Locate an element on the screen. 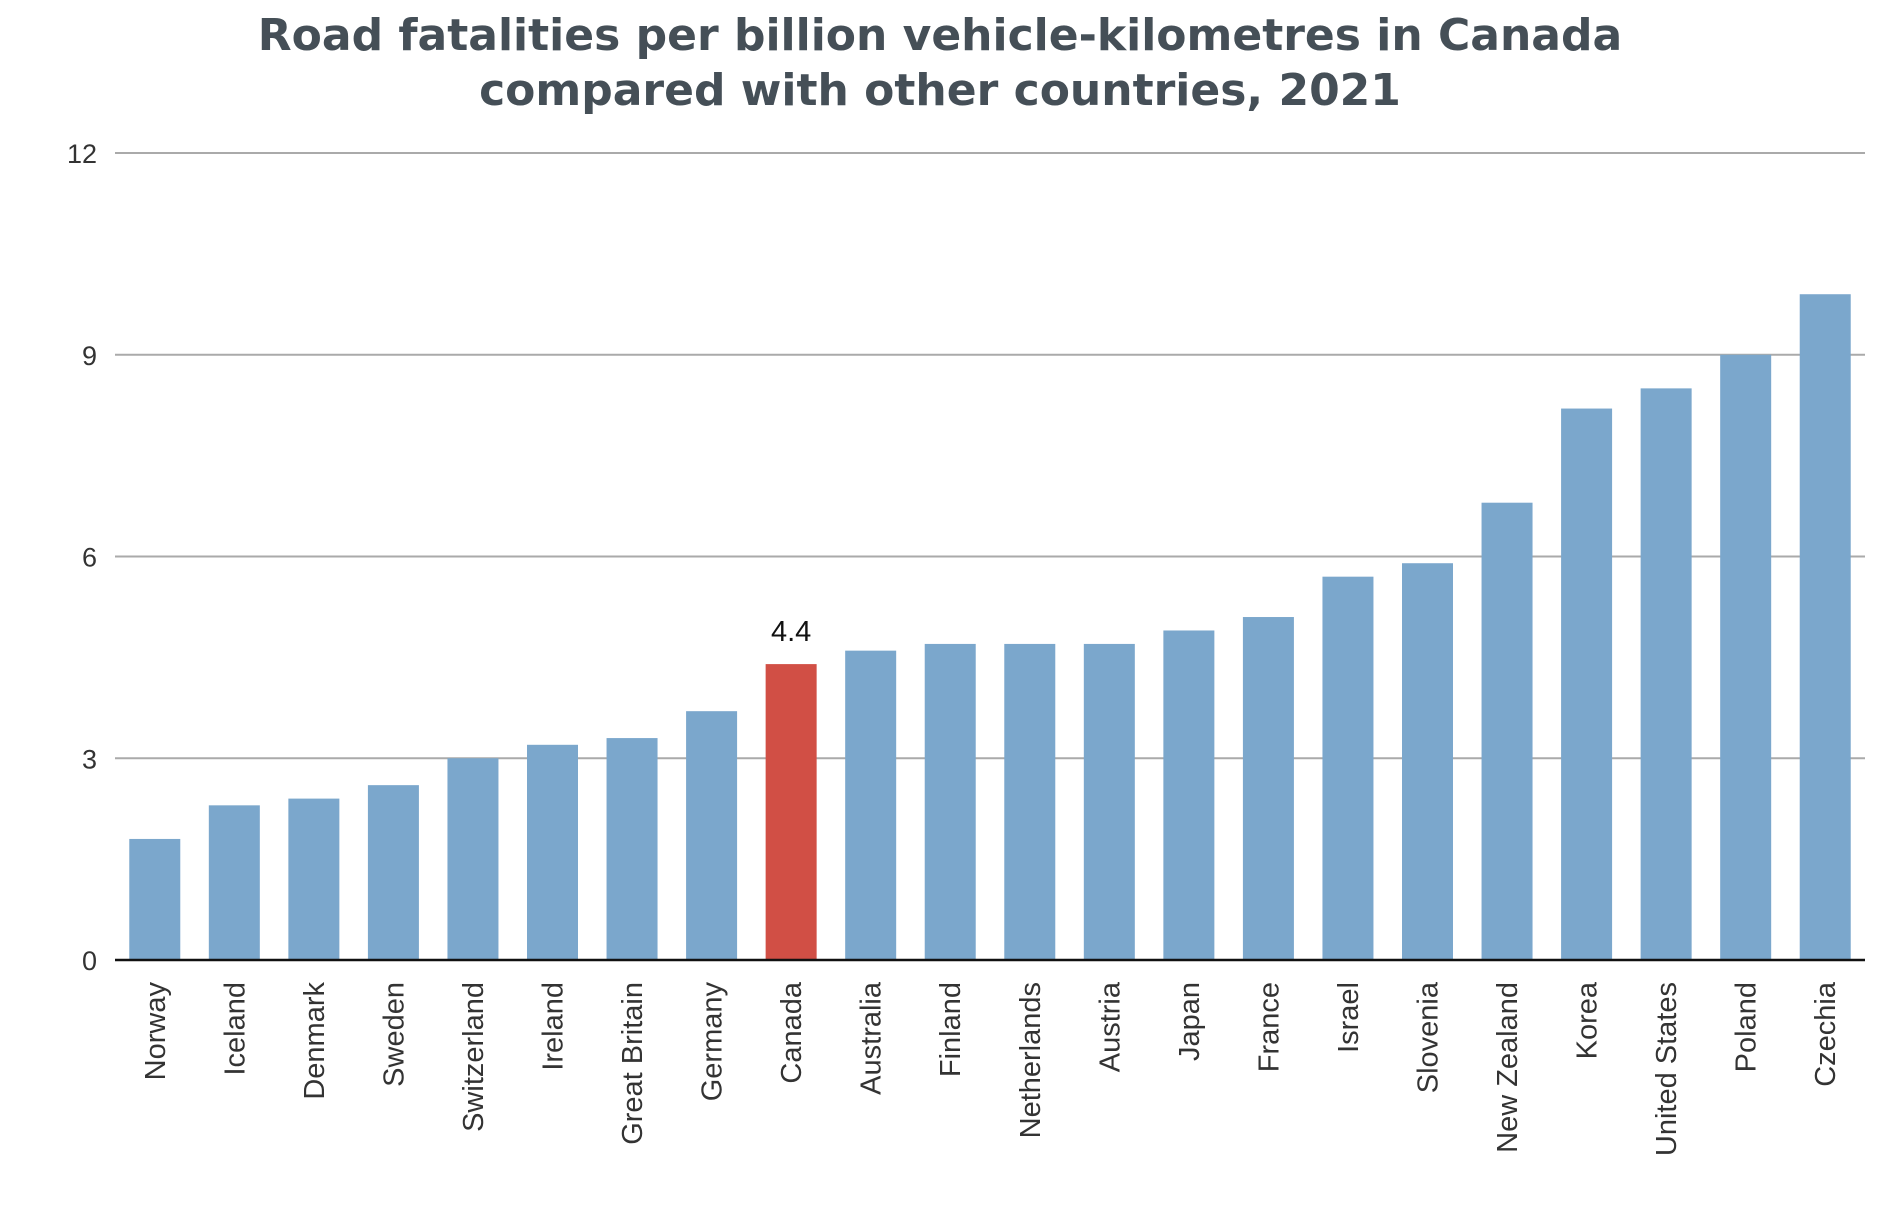 The image size is (1881, 1231). y-tick-label-0: 0 is located at coordinates (89, 961).